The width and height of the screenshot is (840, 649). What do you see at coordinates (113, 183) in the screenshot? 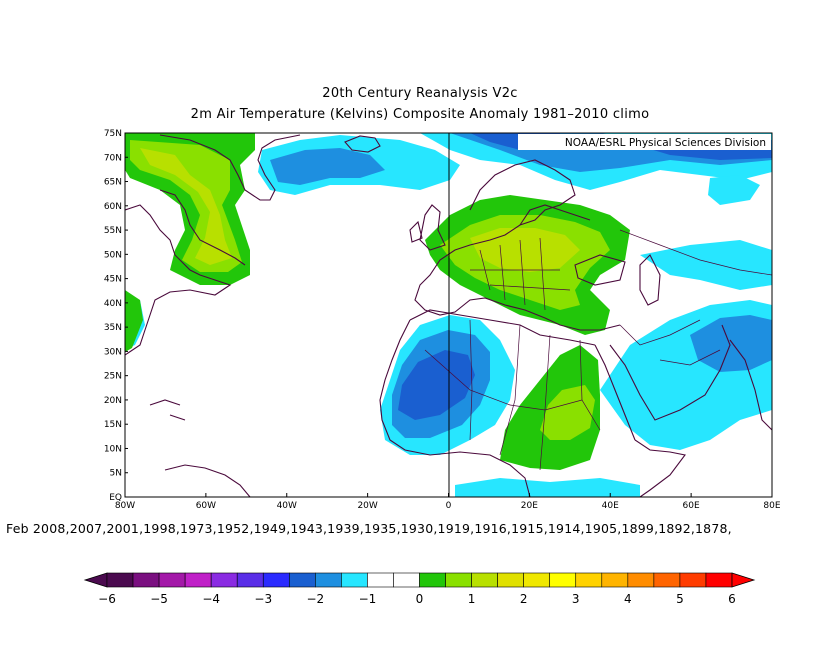
I see `lat-tick-label: 65N` at bounding box center [113, 183].